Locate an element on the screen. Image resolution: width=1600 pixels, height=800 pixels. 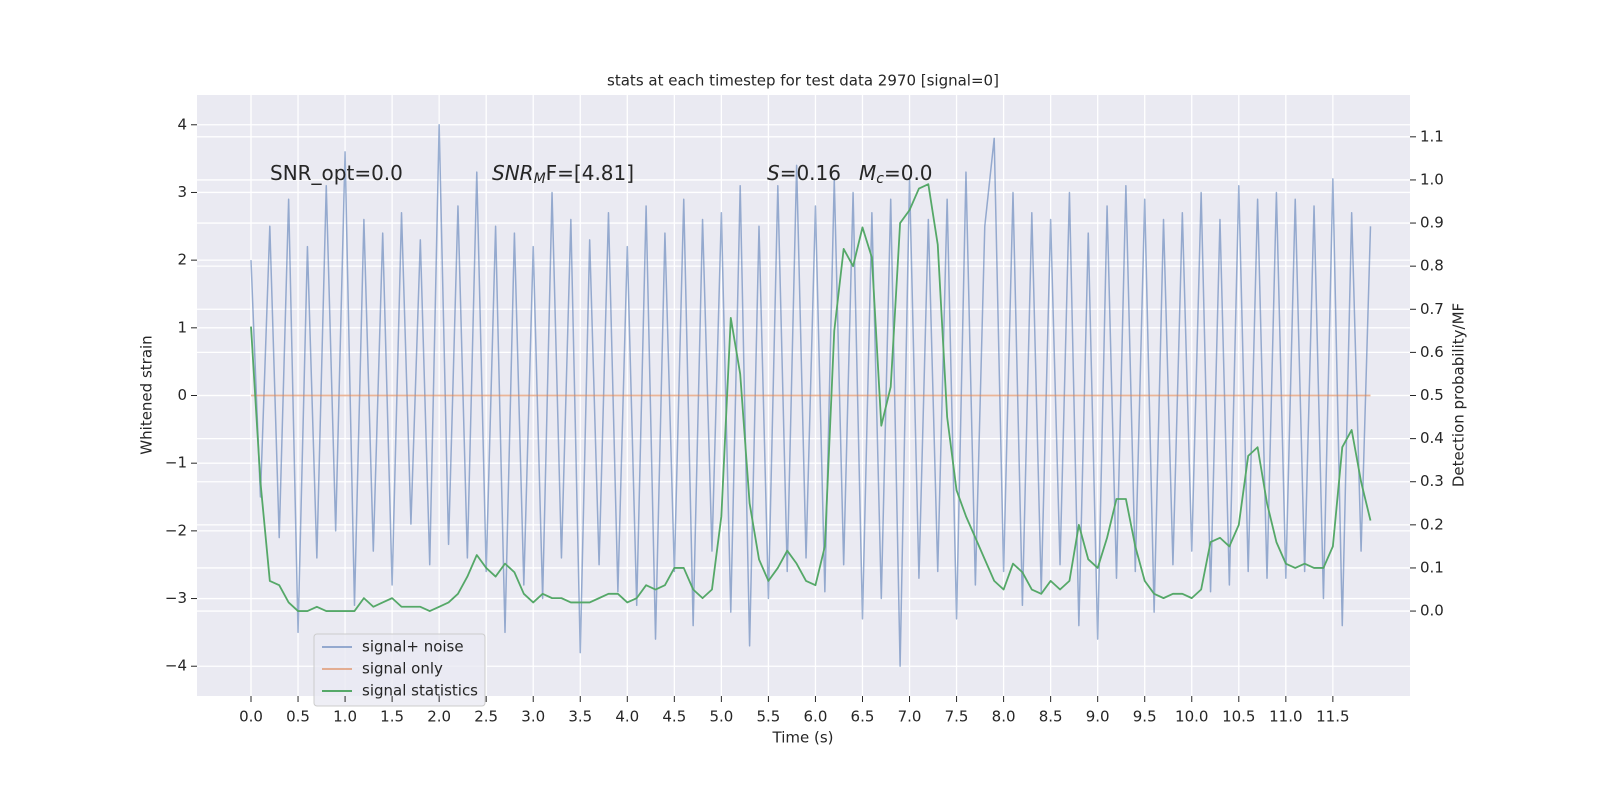
x-tick-label: 9.5 is located at coordinates (1145, 717).